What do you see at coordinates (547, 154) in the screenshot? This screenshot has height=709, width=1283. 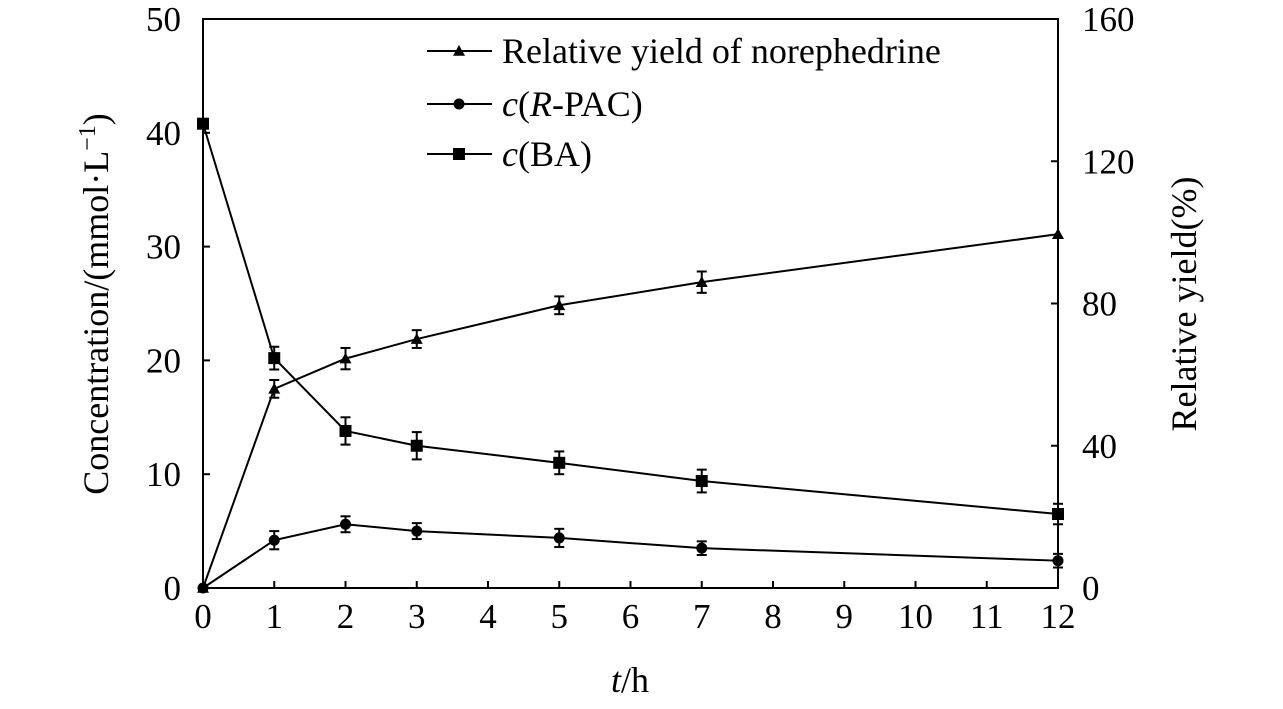 I see `legend-label: c(BA)` at bounding box center [547, 154].